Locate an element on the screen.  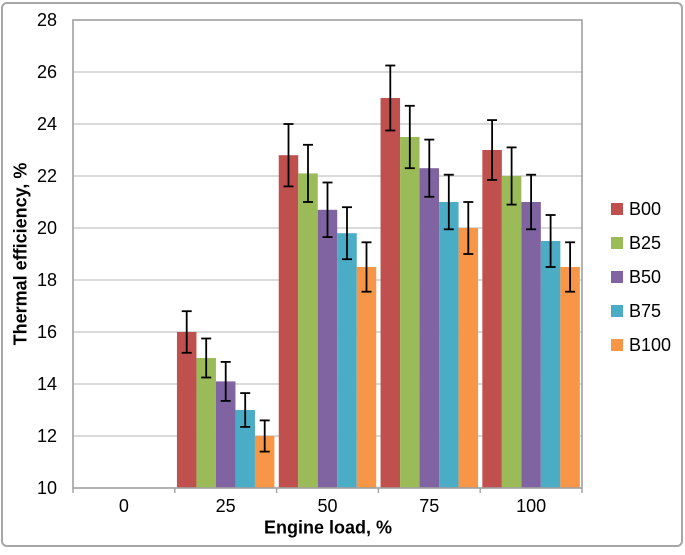
legend-swatch-b100 is located at coordinates (617, 345).